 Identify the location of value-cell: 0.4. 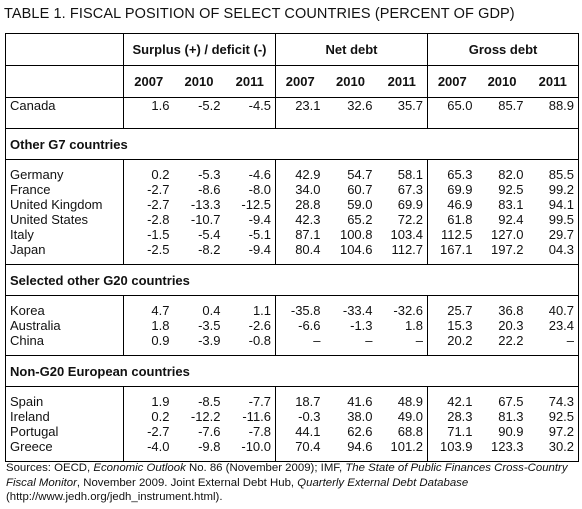
(211, 310).